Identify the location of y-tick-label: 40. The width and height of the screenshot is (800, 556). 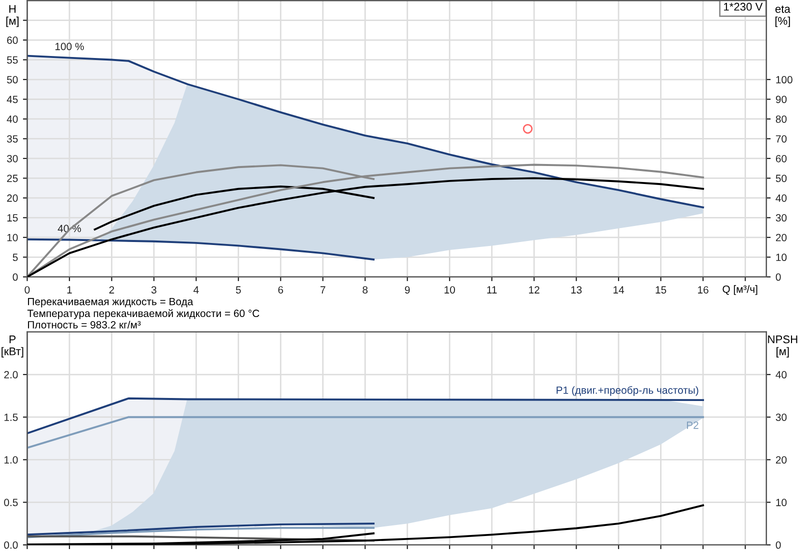
(12, 119).